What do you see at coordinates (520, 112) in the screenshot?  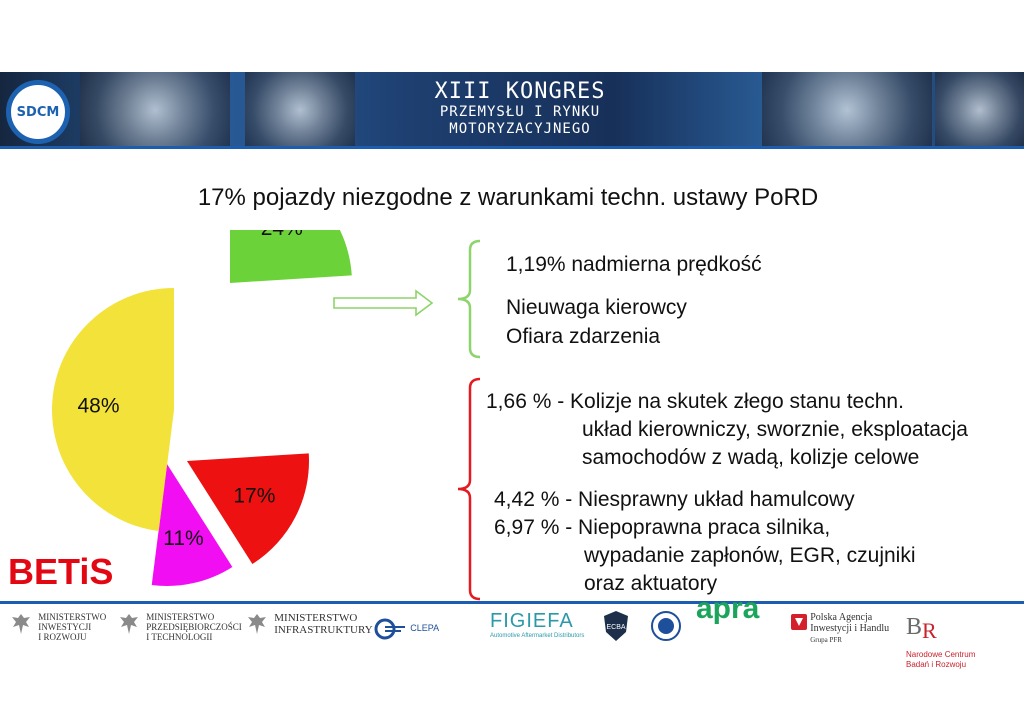 I see `banner-line-2: PRZEMYSŁU I RYNKU` at bounding box center [520, 112].